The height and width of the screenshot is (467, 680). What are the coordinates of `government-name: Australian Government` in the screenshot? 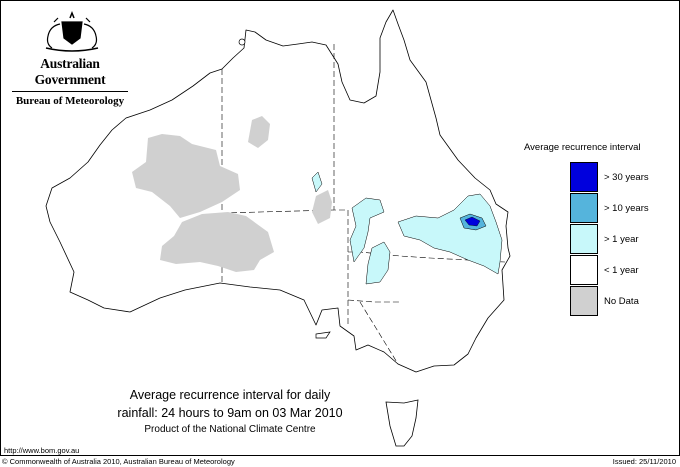 It's located at (70, 71).